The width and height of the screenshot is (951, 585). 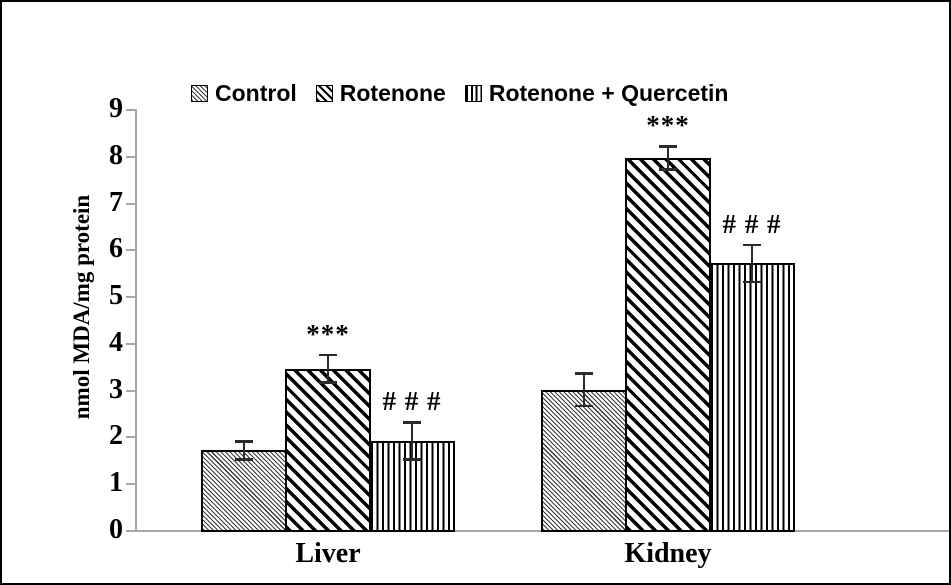 I want to click on y-tick-label: 2, so click(x=116, y=436).